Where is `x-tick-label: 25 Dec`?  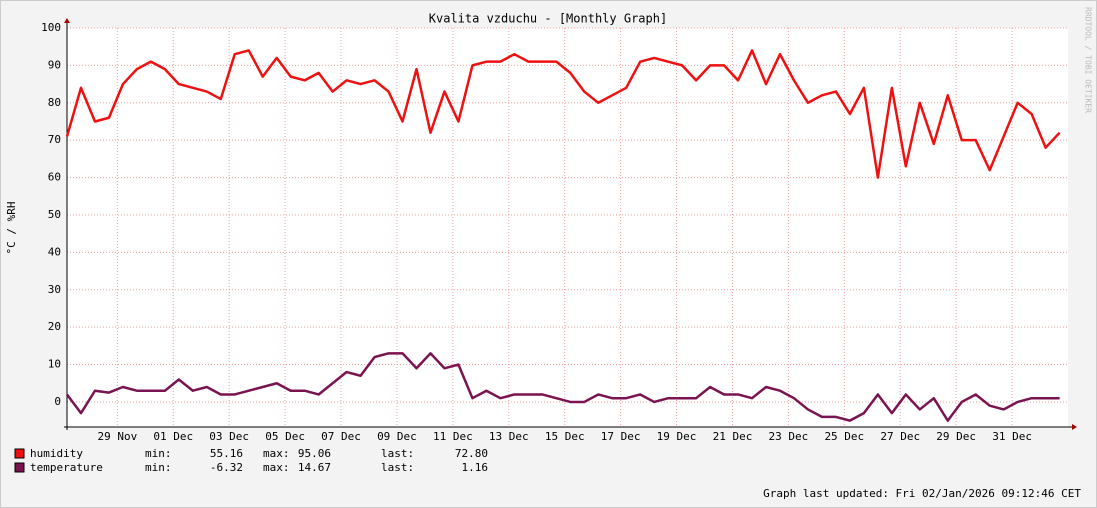 x-tick-label: 25 Dec is located at coordinates (844, 436).